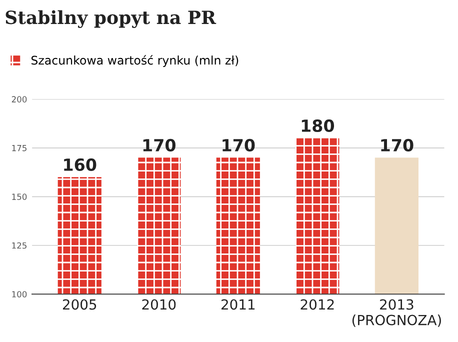 This screenshot has height=342, width=458. I want to click on y-tick-label: 125, so click(19, 245).